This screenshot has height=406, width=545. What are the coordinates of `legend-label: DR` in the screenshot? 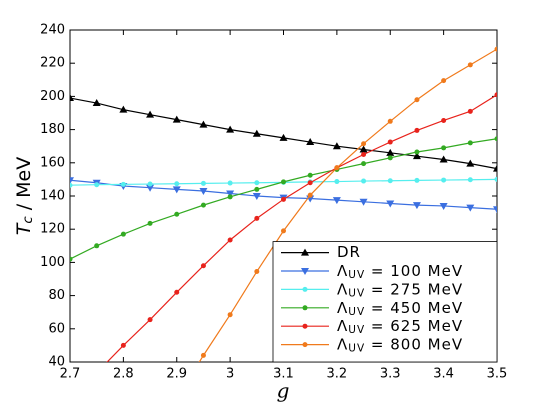 It's located at (349, 252).